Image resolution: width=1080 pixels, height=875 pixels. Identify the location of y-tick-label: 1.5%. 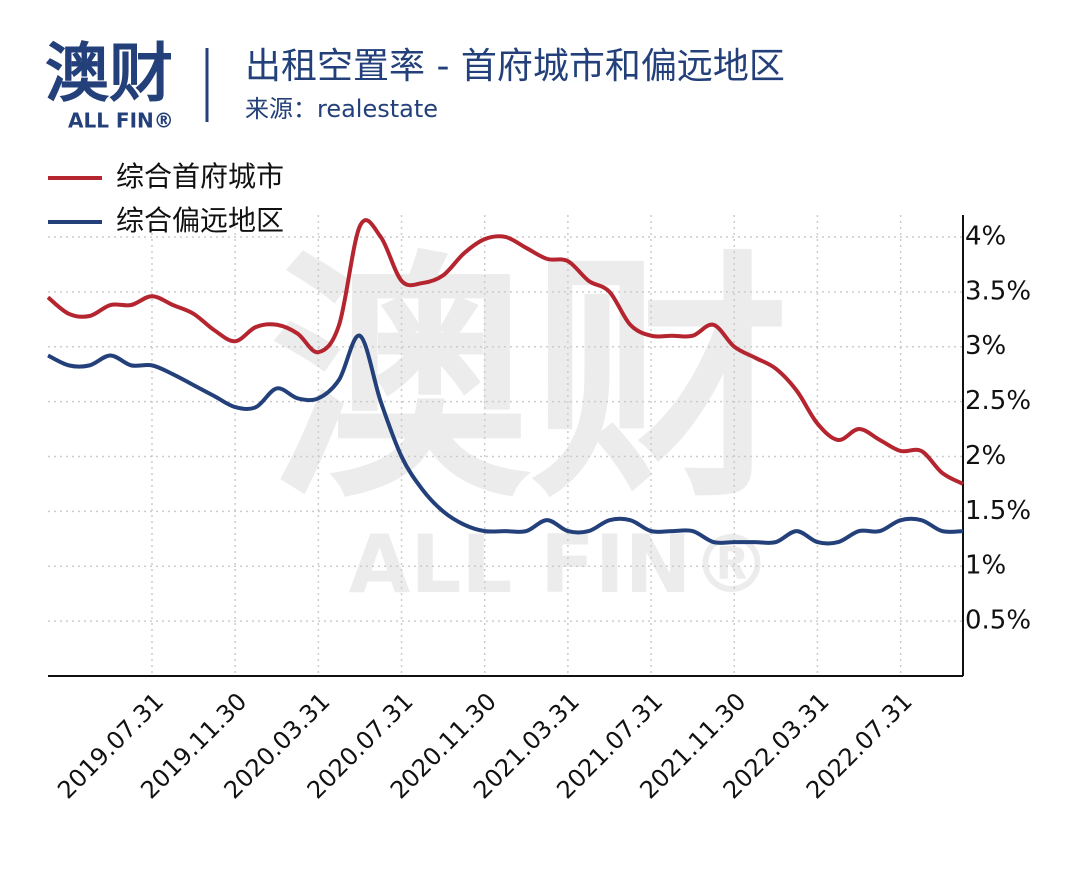
(998, 511).